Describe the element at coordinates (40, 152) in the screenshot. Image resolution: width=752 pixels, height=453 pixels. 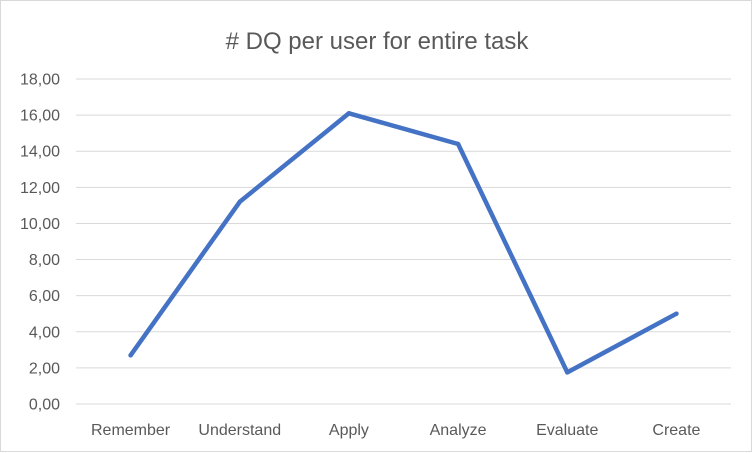
I see `y-tick-label: 14,00` at that location.